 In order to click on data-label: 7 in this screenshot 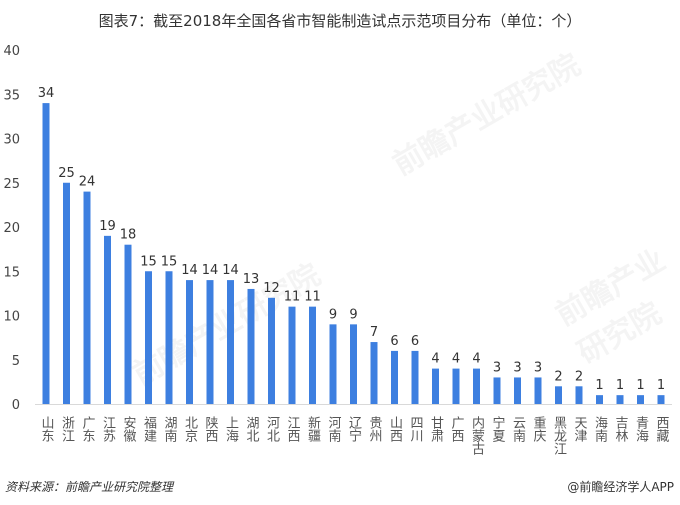, I will do `click(374, 332)`.